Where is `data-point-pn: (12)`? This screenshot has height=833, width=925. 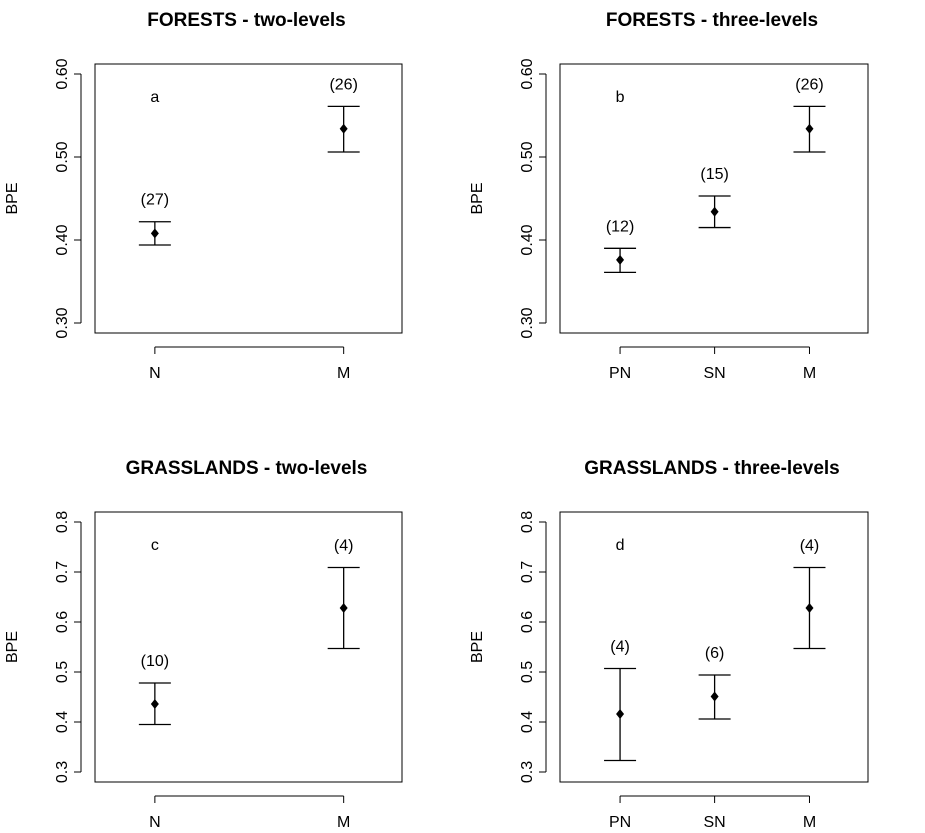
data-point-pn: (12) is located at coordinates (620, 246).